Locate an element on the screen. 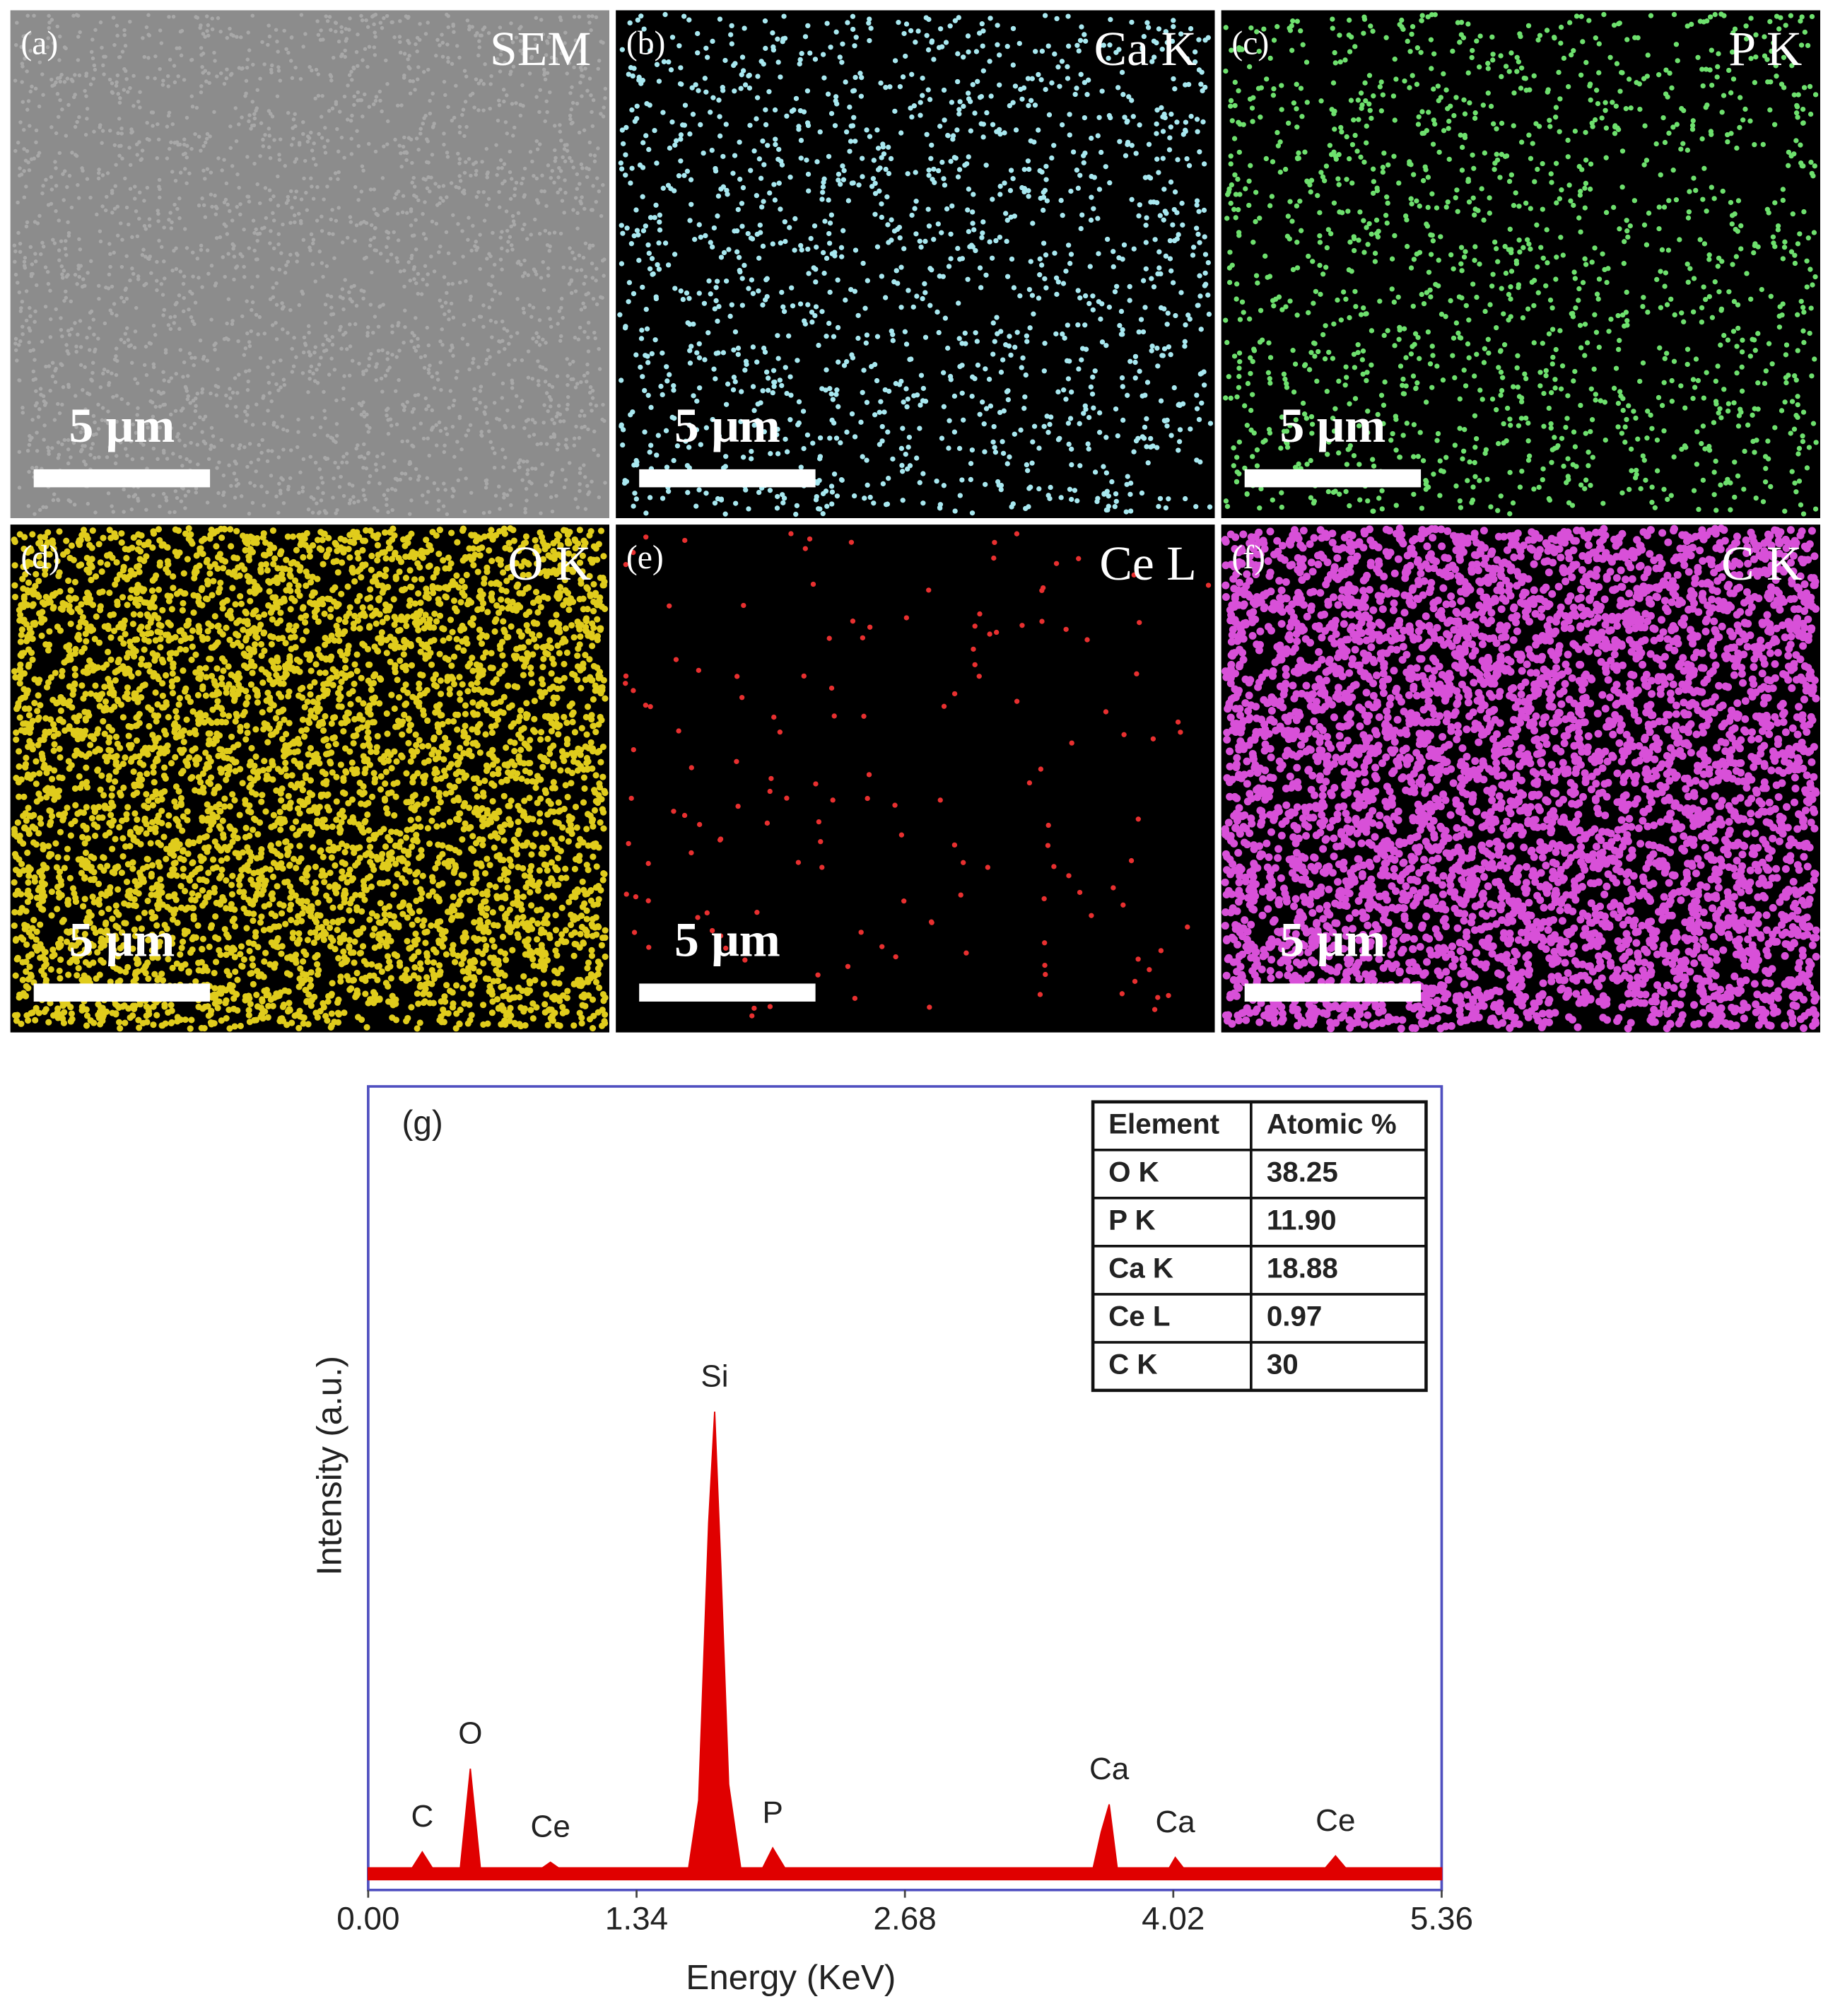 The width and height of the screenshot is (1828, 2016). panel-label: (g) is located at coordinates (422, 1123).